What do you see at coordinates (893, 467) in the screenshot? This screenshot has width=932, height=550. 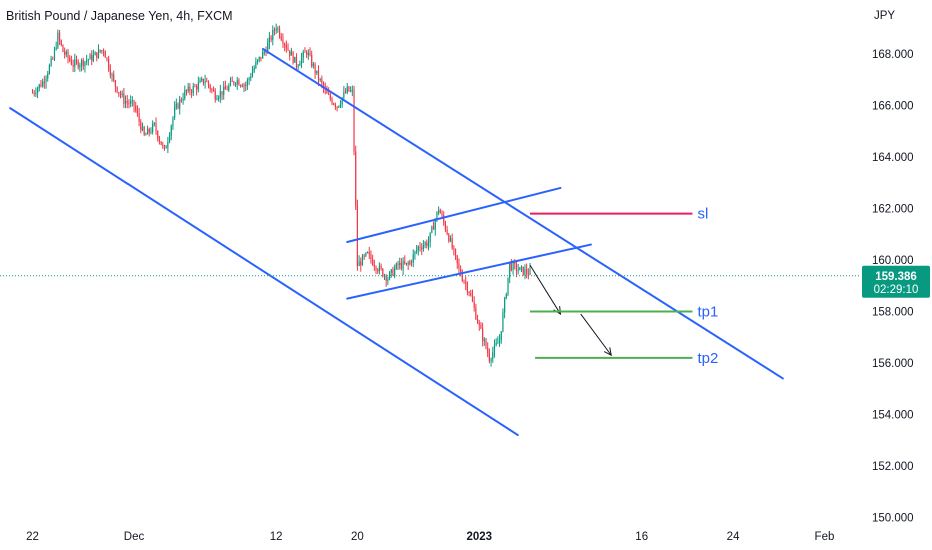 I see `y-tick-label: 152.000` at bounding box center [893, 467].